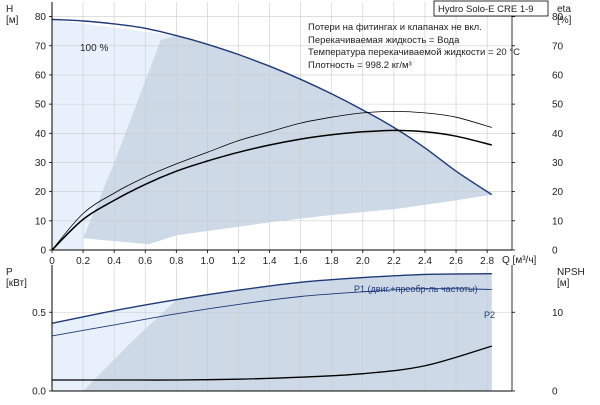 The height and width of the screenshot is (405, 600). What do you see at coordinates (555, 392) in the screenshot?
I see `bottom-right-tick-label: 0` at bounding box center [555, 392].